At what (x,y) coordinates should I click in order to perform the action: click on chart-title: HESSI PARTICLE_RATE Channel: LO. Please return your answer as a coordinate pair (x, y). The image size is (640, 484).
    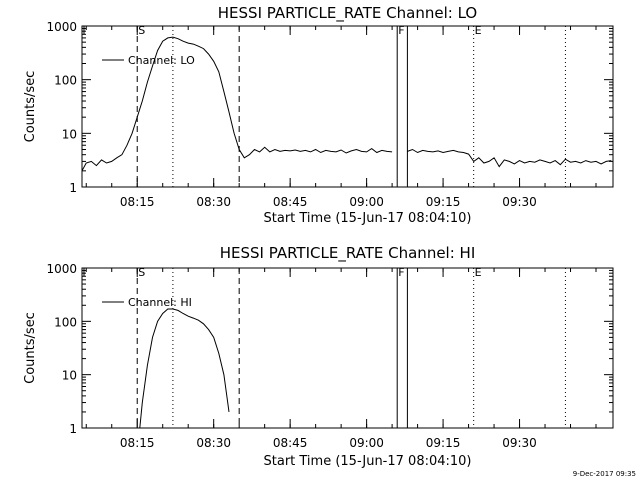
    Looking at the image, I should click on (347, 13).